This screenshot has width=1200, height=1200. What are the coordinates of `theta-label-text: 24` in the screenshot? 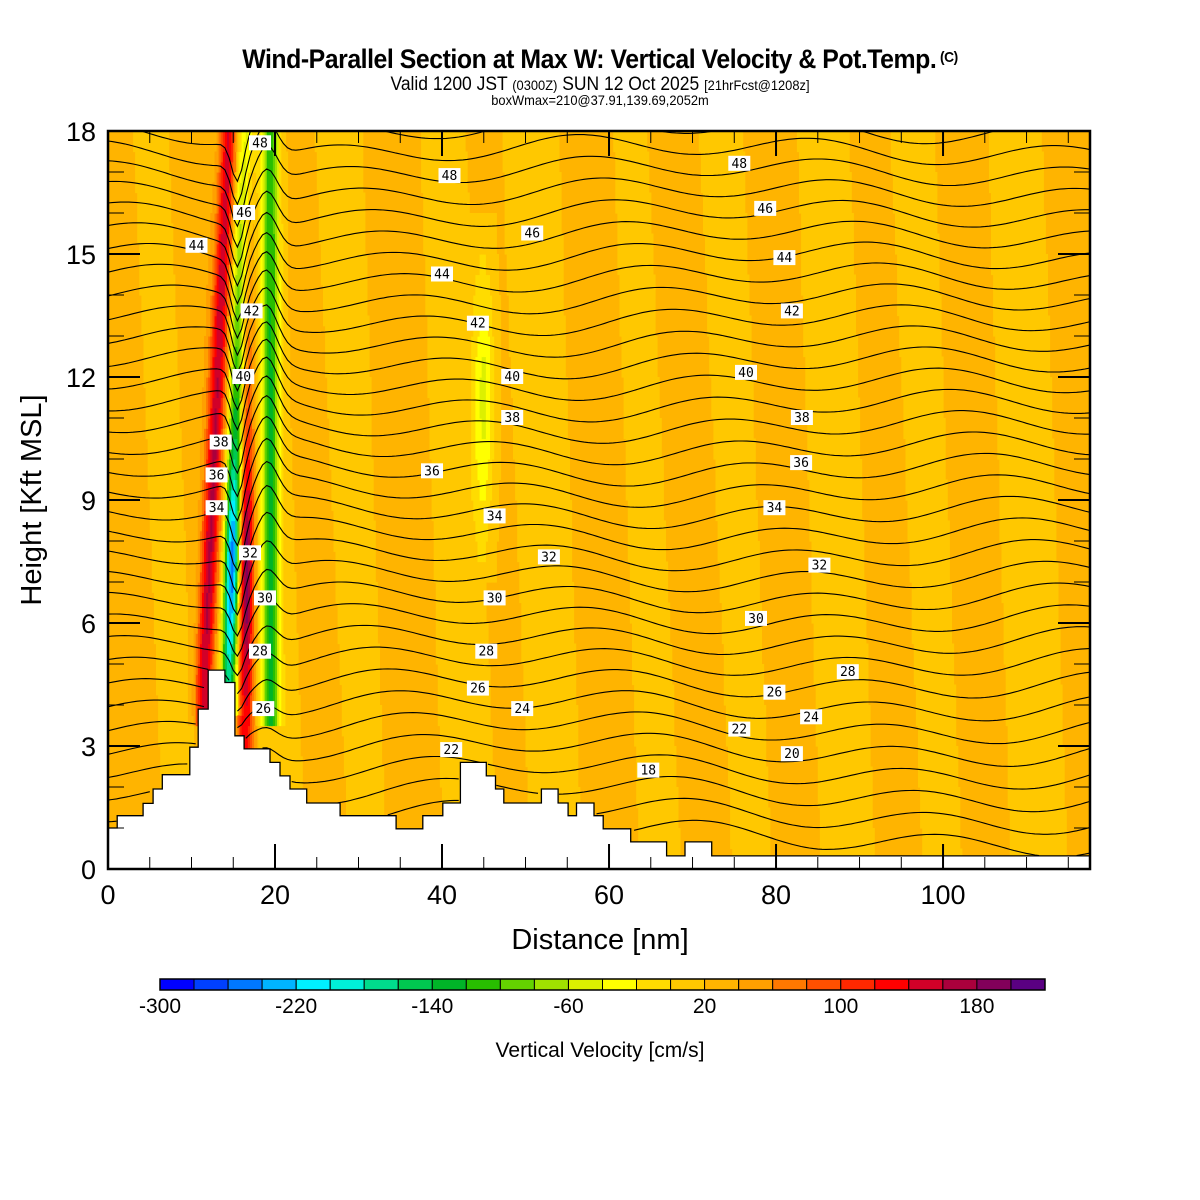 It's located at (522, 709).